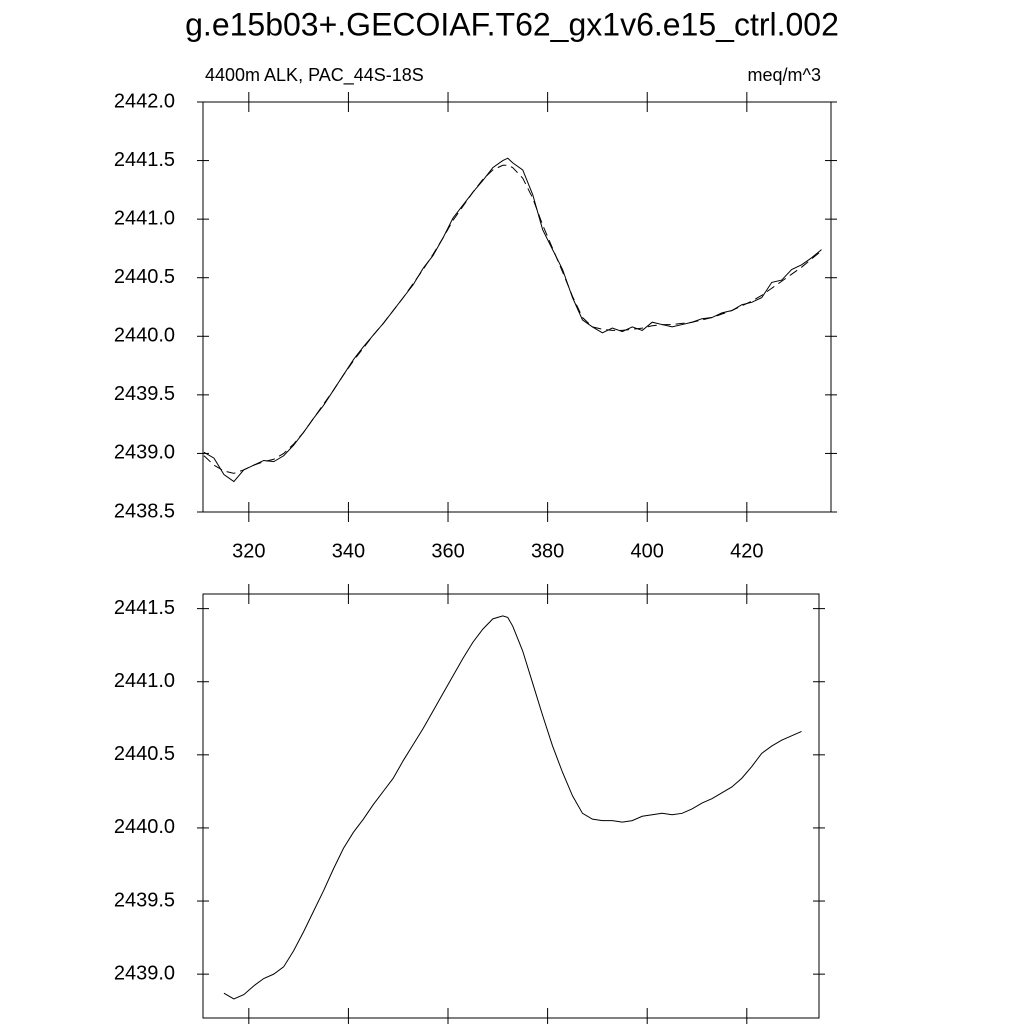 This screenshot has height=1024, width=1024. I want to click on figure-title: g.e15b03+.GECOIAF.T62_gx1v6.e15_ctrl.002, so click(512, 24).